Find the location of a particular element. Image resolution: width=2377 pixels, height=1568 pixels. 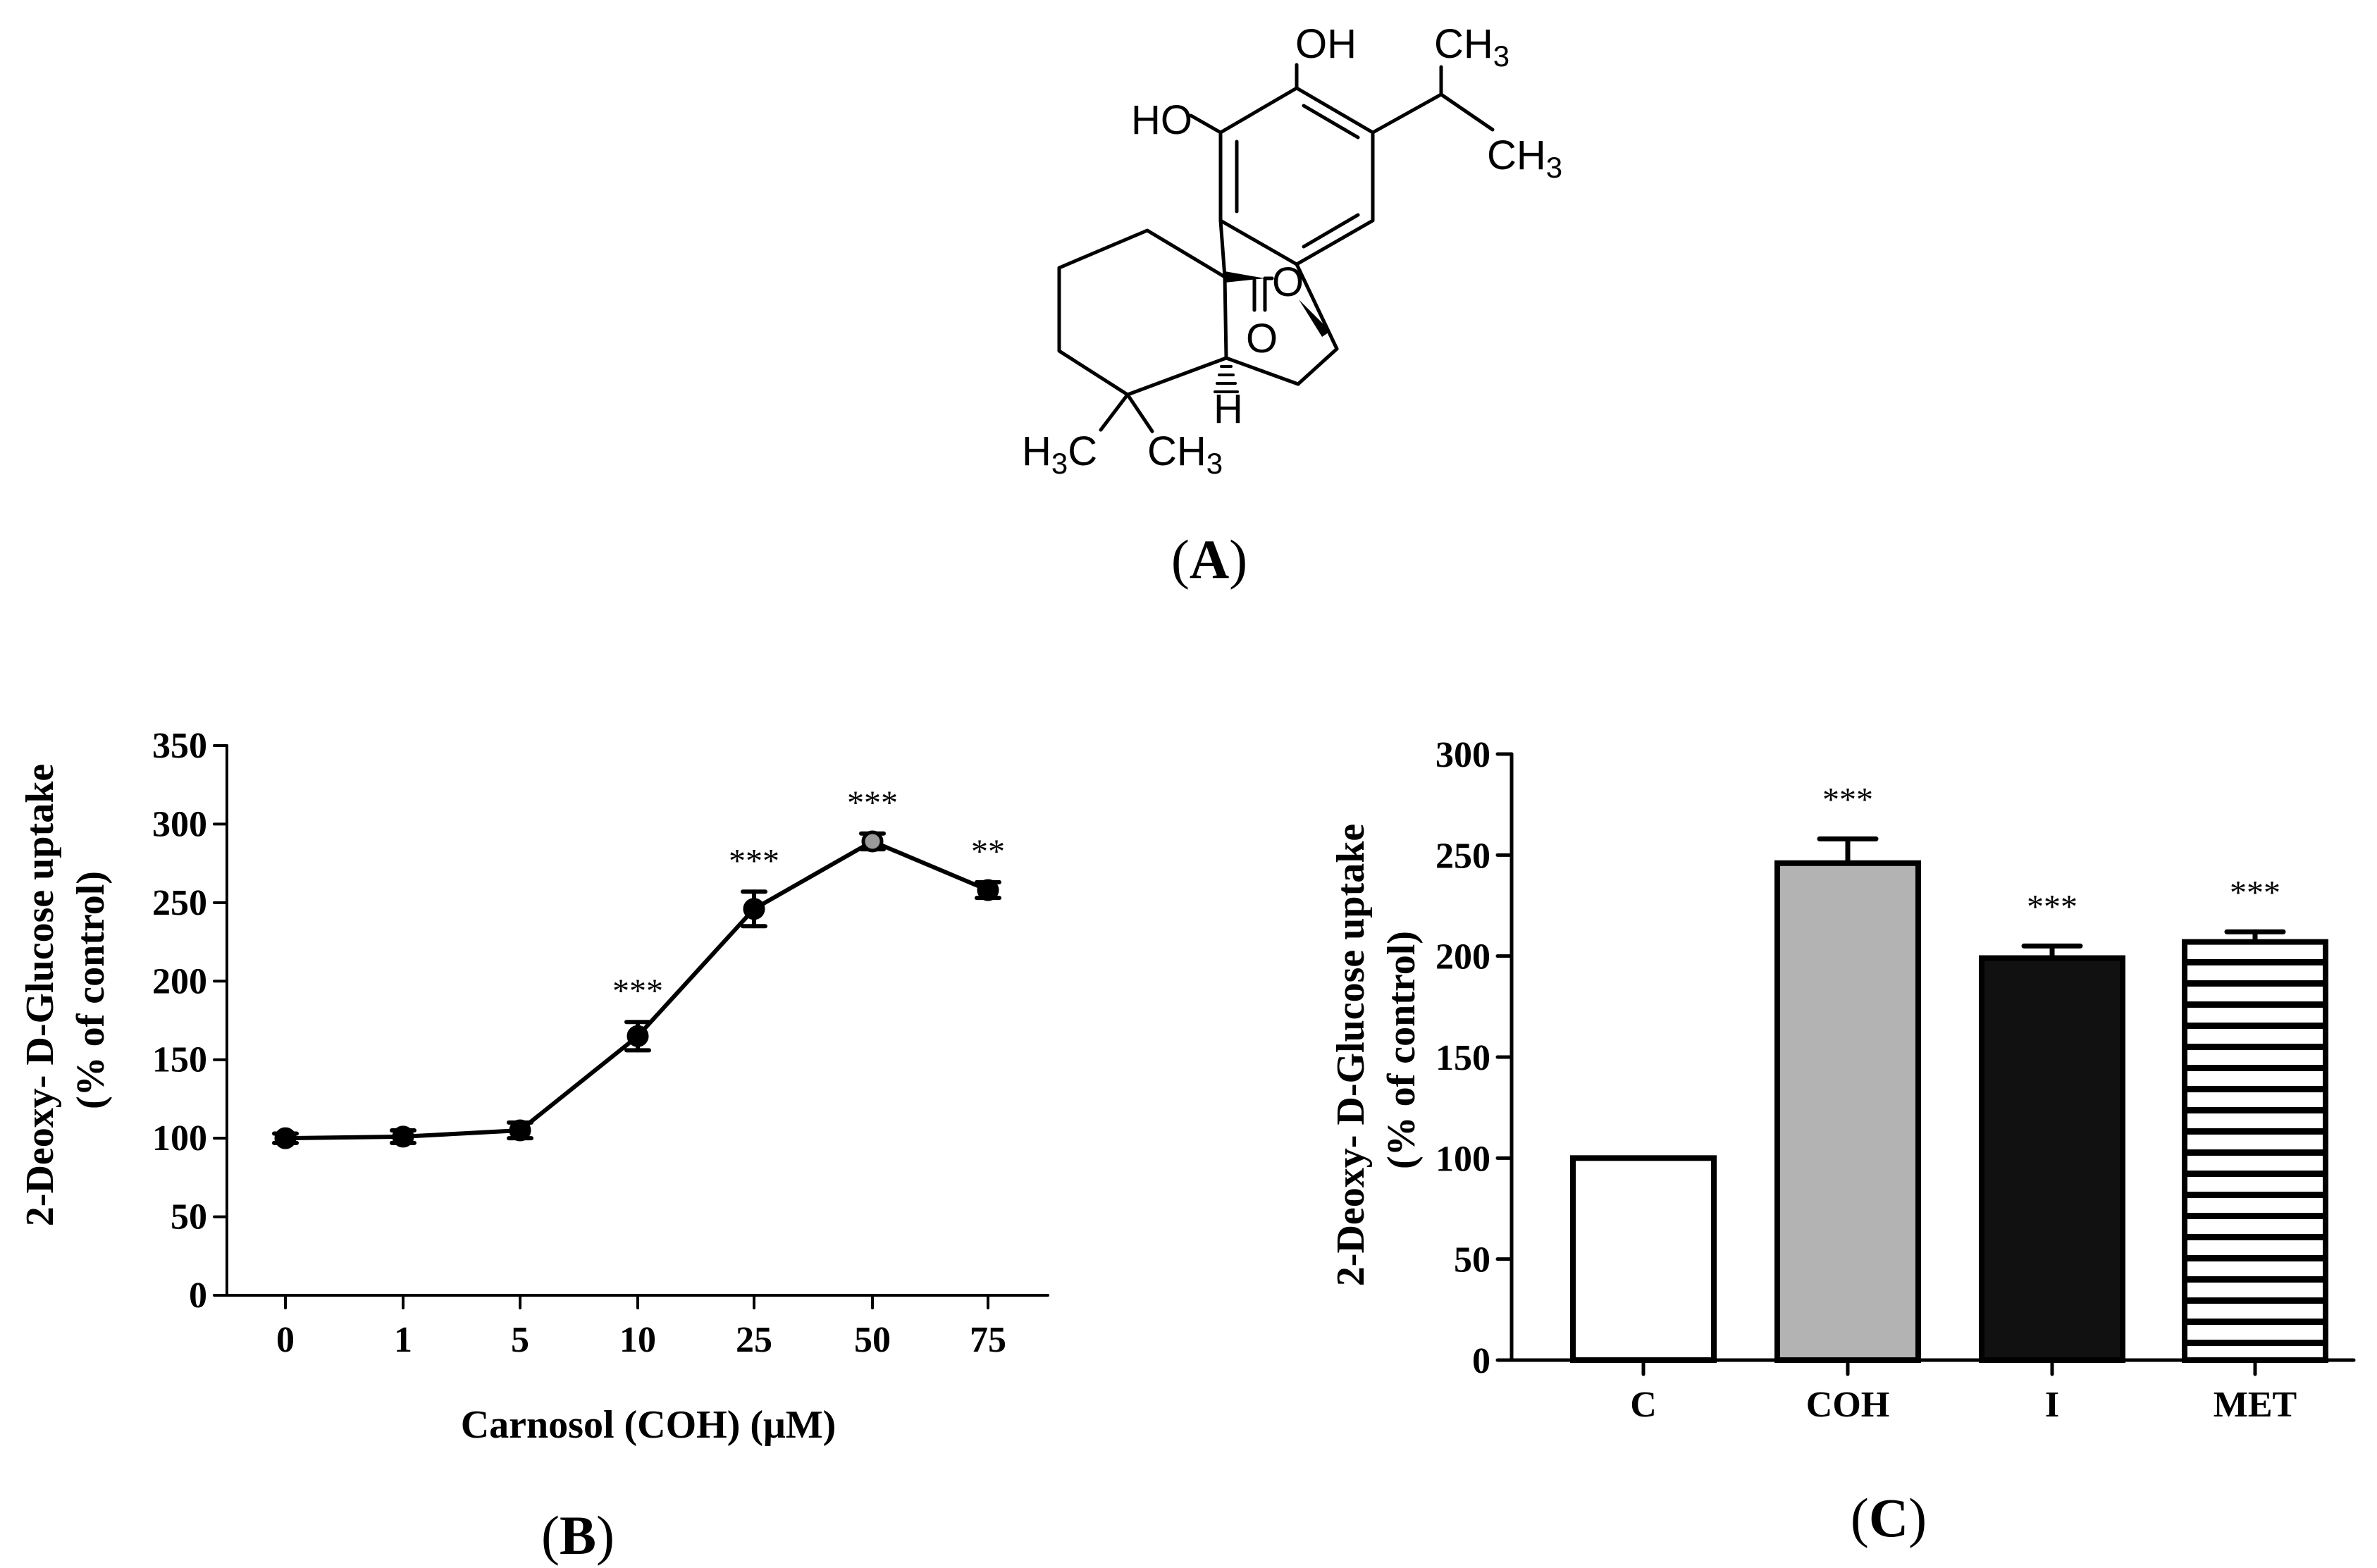

chart-c-bar-i is located at coordinates (2052, 1159).